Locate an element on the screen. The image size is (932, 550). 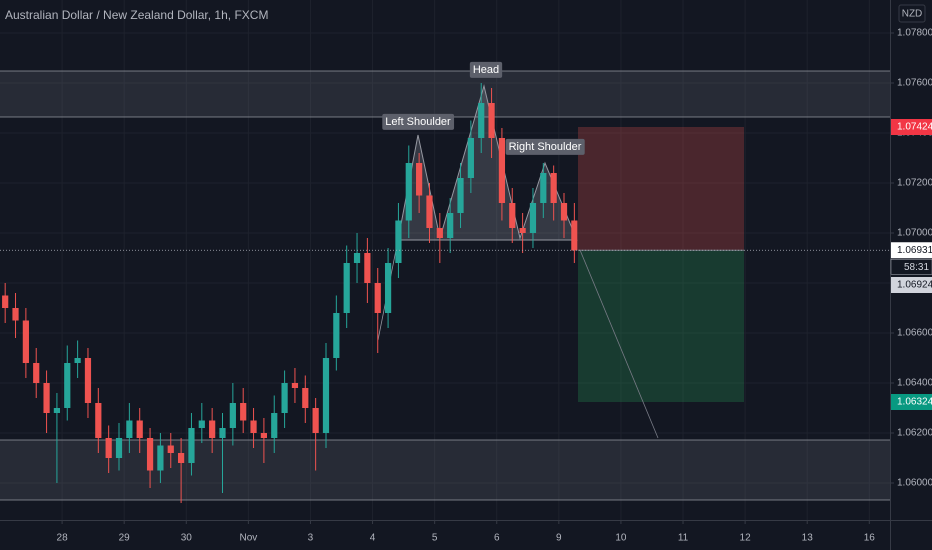
x-tick-label: 9 is located at coordinates (559, 538).